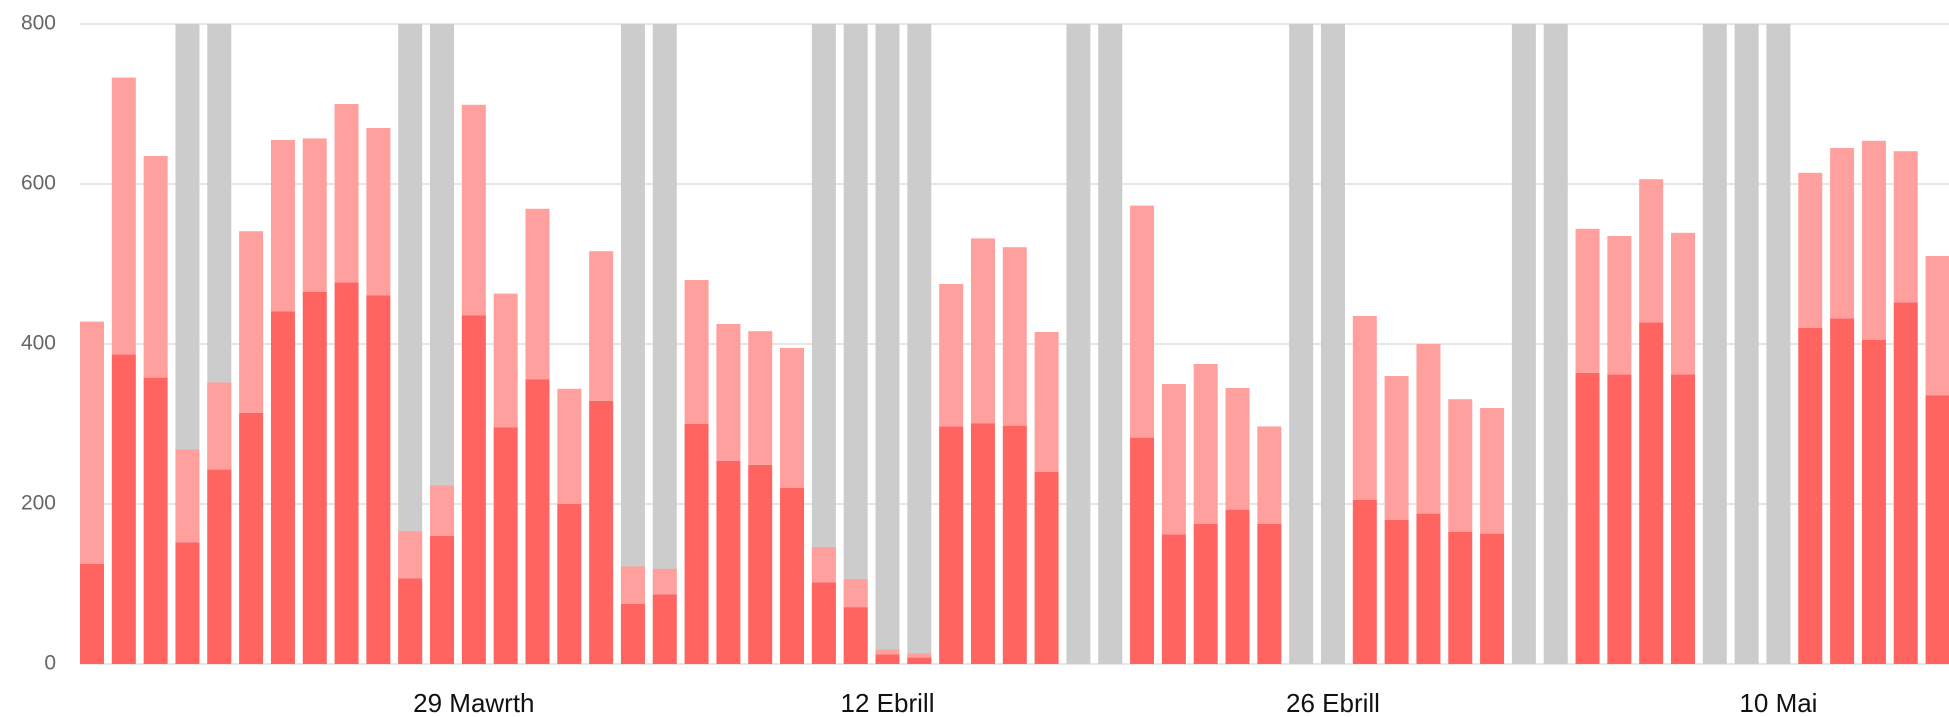 Image resolution: width=1949 pixels, height=717 pixels. Describe the element at coordinates (38, 343) in the screenshot. I see `y-tick-label: 400` at that location.